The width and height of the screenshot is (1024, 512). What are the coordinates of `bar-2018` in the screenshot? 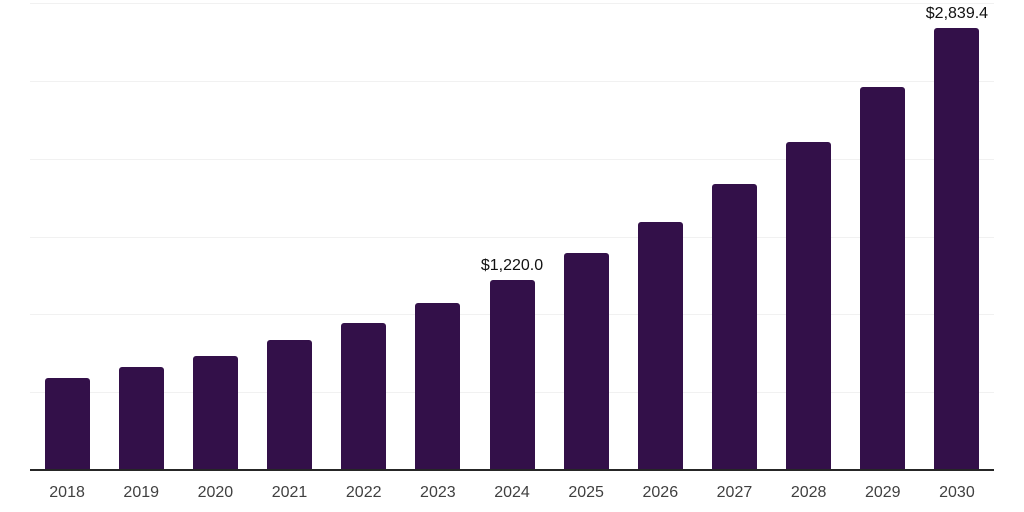 It's located at (67, 424).